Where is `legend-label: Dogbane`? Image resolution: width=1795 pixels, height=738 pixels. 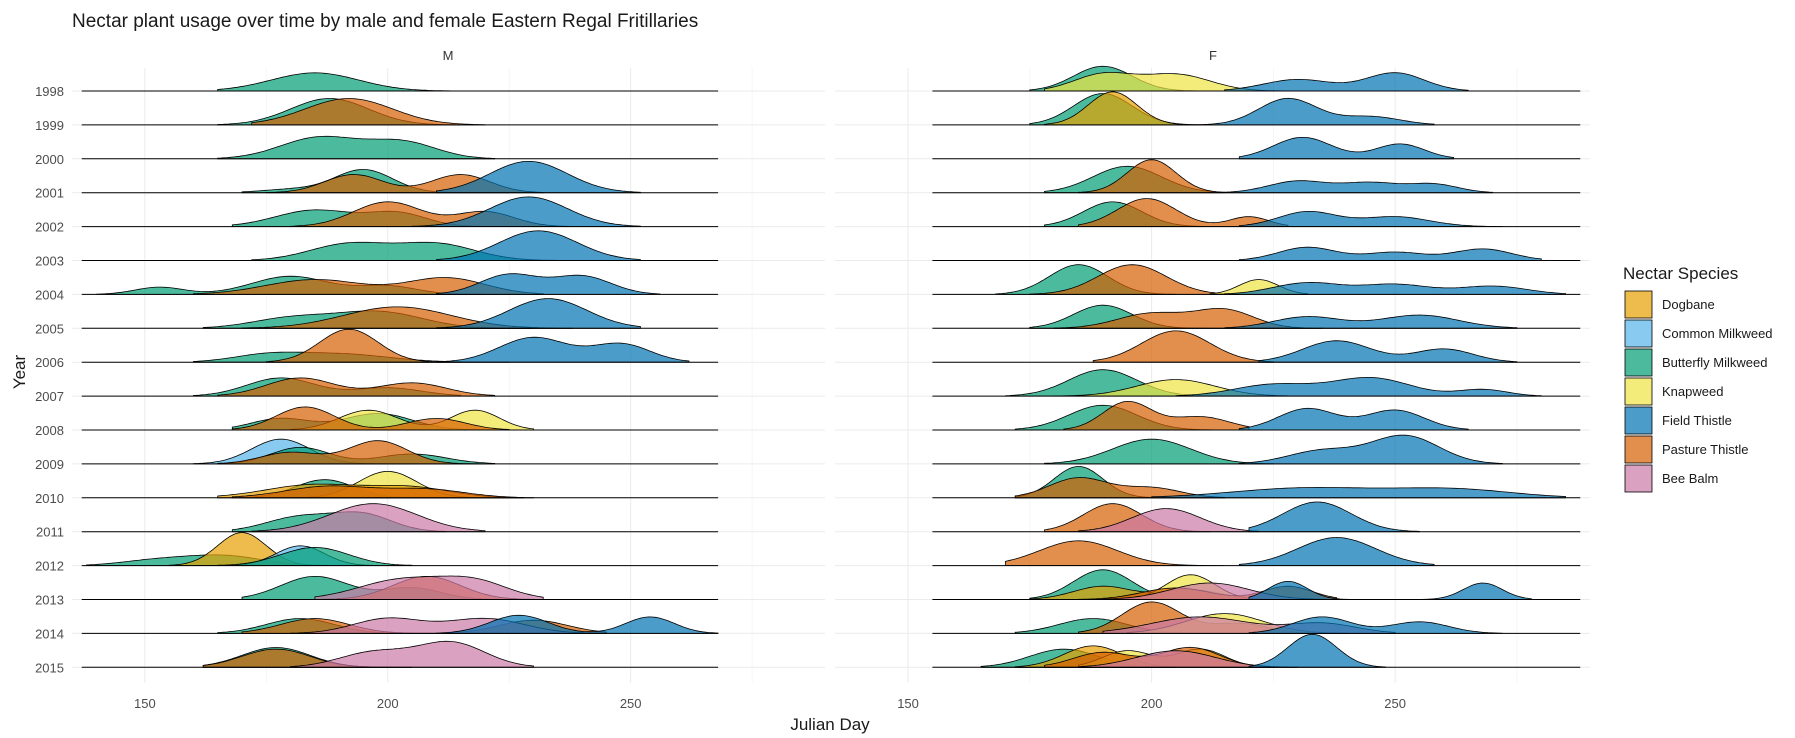 legend-label: Dogbane is located at coordinates (1688, 304).